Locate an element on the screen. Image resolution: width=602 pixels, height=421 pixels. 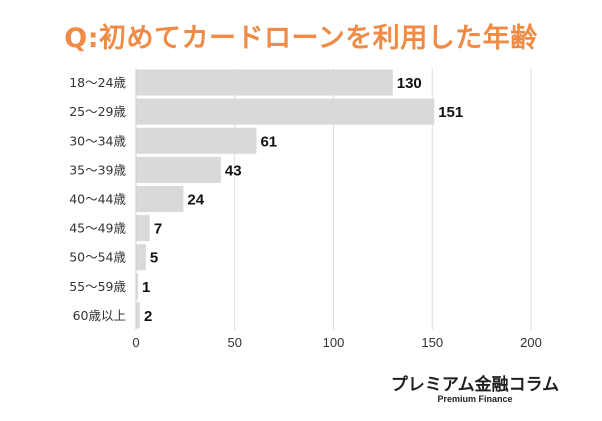
x-tick-label: 200 is located at coordinates (531, 342).